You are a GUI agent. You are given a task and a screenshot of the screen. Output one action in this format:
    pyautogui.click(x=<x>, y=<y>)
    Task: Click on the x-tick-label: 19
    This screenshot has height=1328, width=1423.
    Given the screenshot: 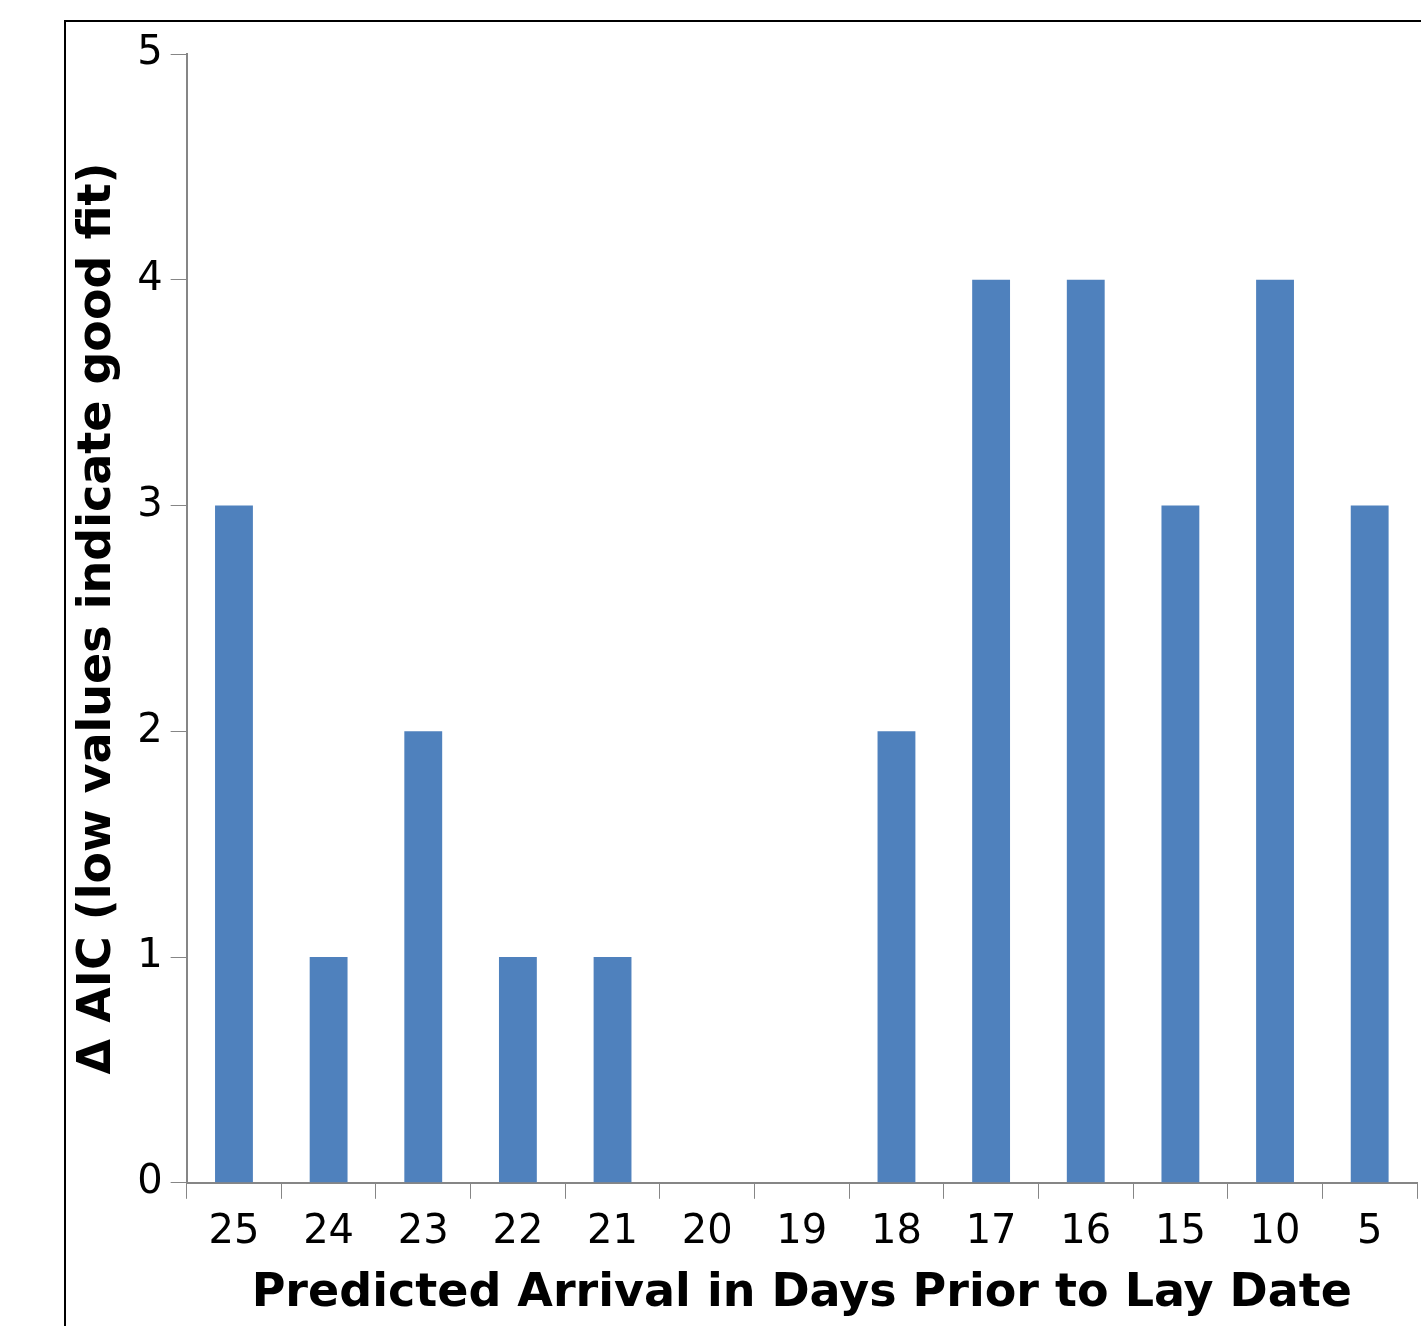 What is the action you would take?
    pyautogui.click(x=802, y=1229)
    